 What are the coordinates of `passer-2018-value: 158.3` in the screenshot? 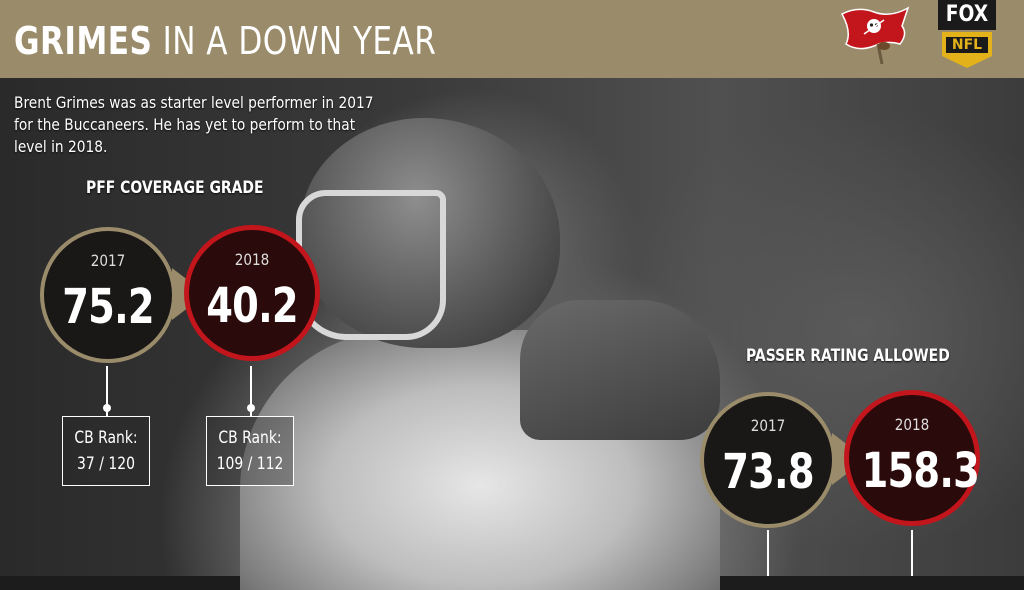 It's located at (920, 471).